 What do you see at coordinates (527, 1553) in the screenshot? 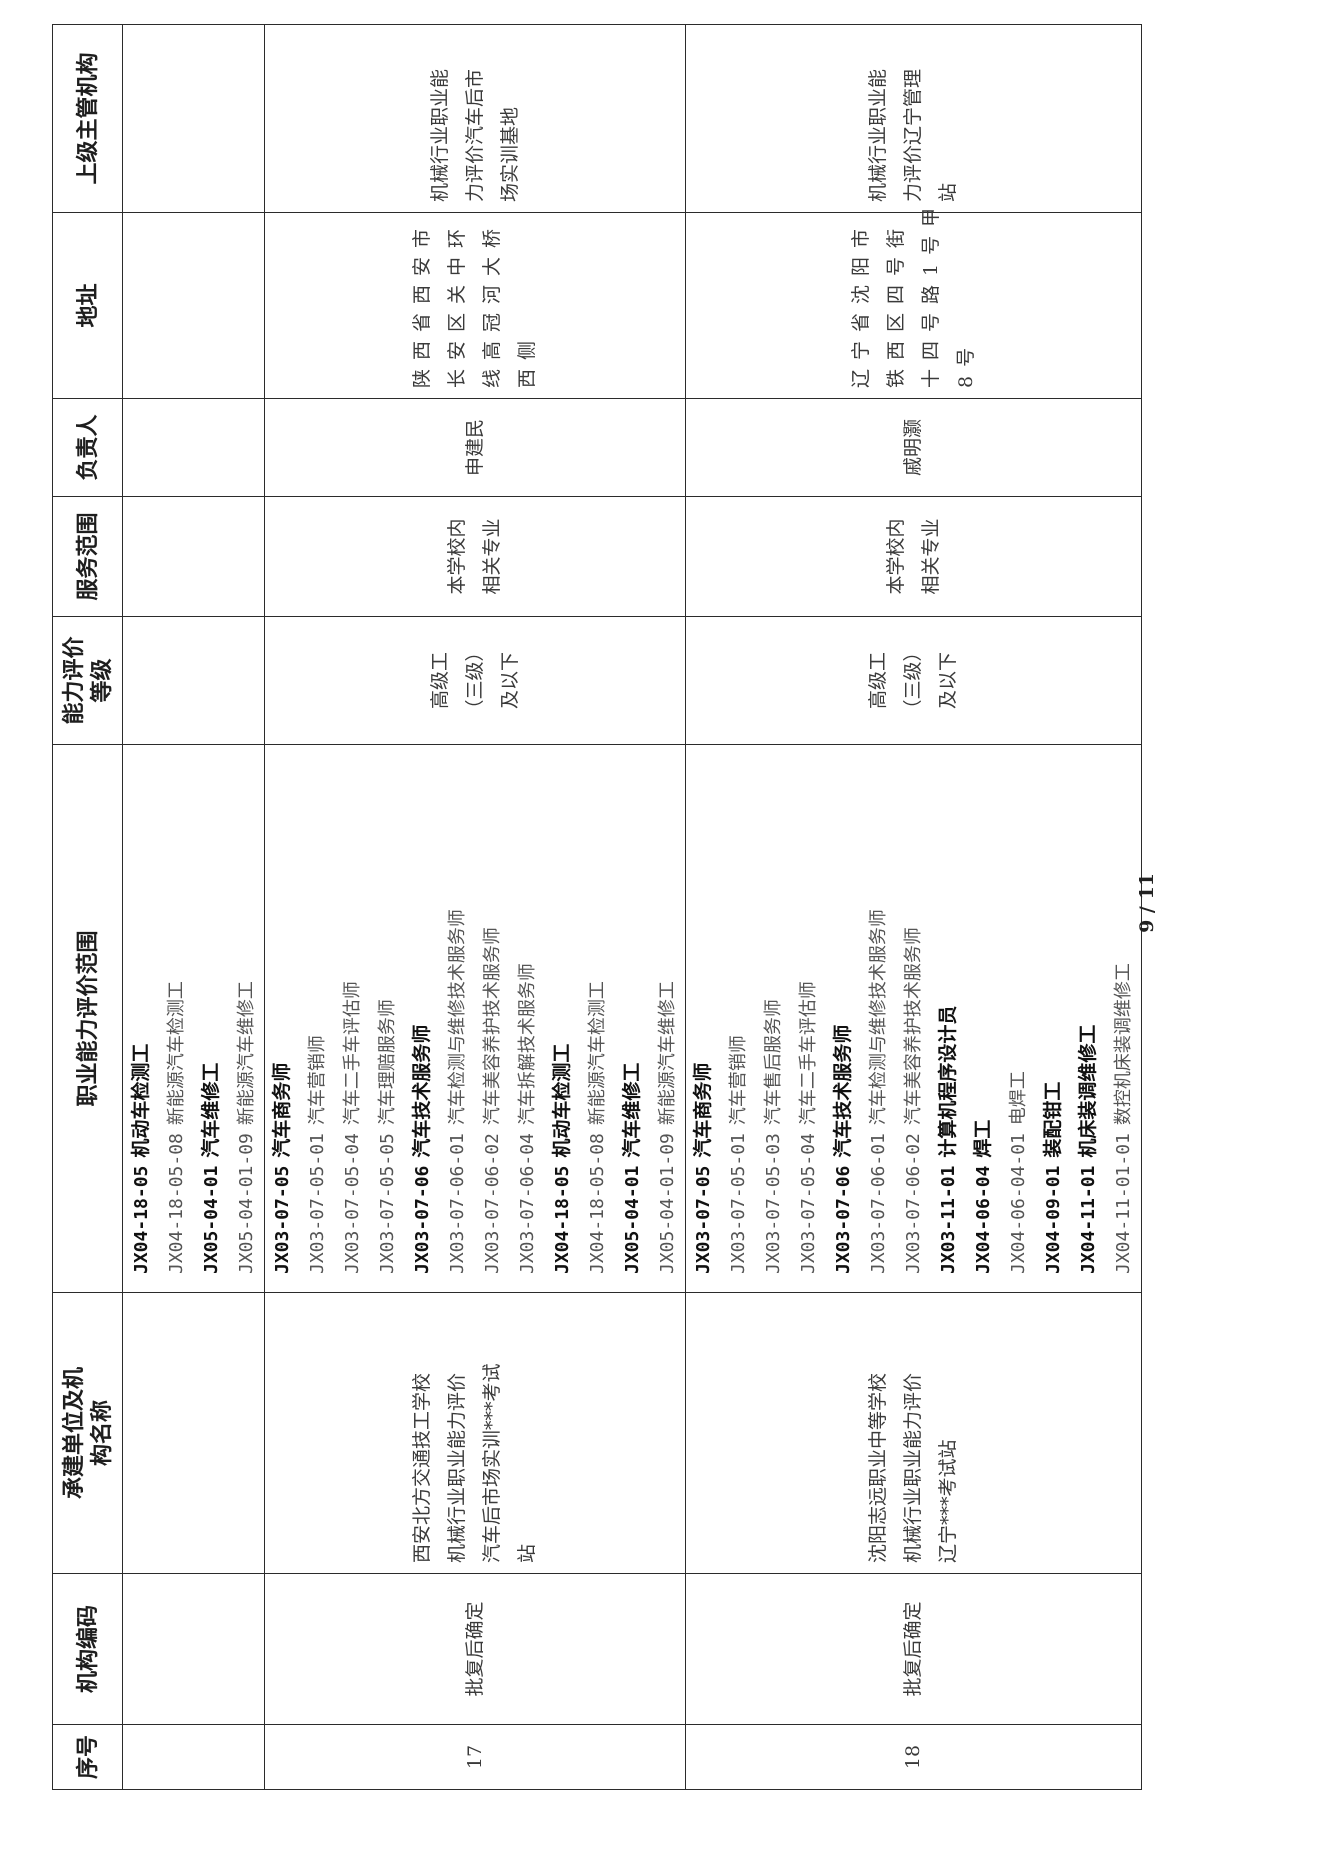
I see `org-line: 站` at bounding box center [527, 1553].